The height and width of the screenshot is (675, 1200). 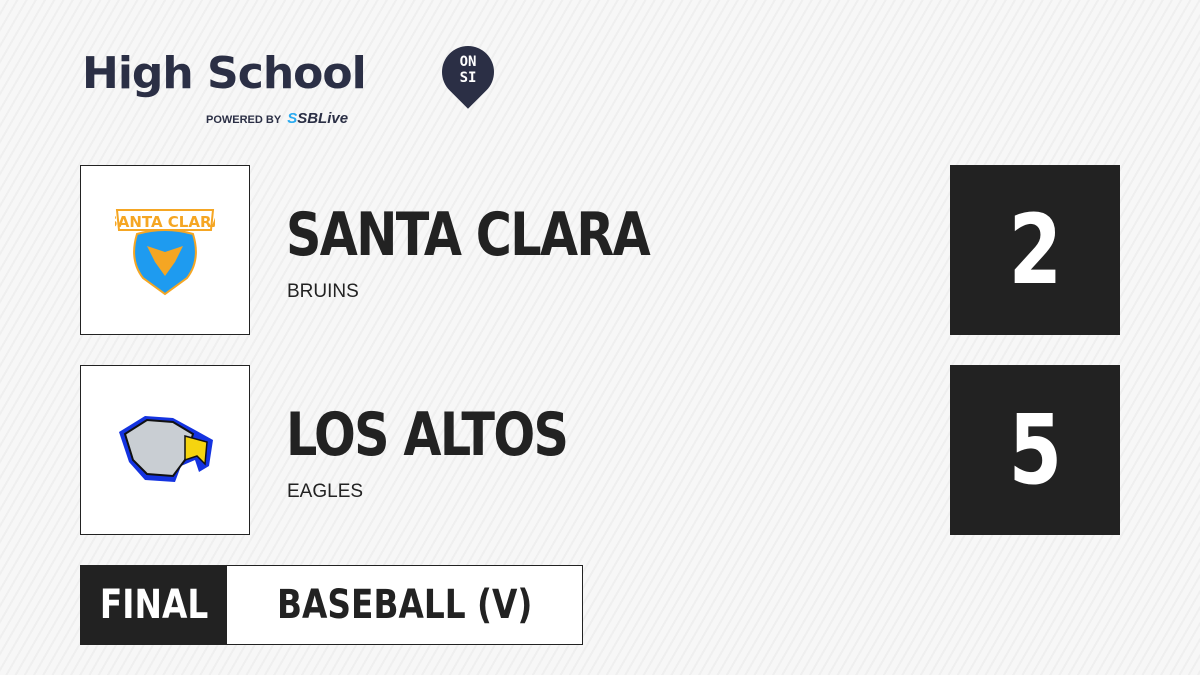 What do you see at coordinates (325, 491) in the screenshot?
I see `team-mascot: EAGLES` at bounding box center [325, 491].